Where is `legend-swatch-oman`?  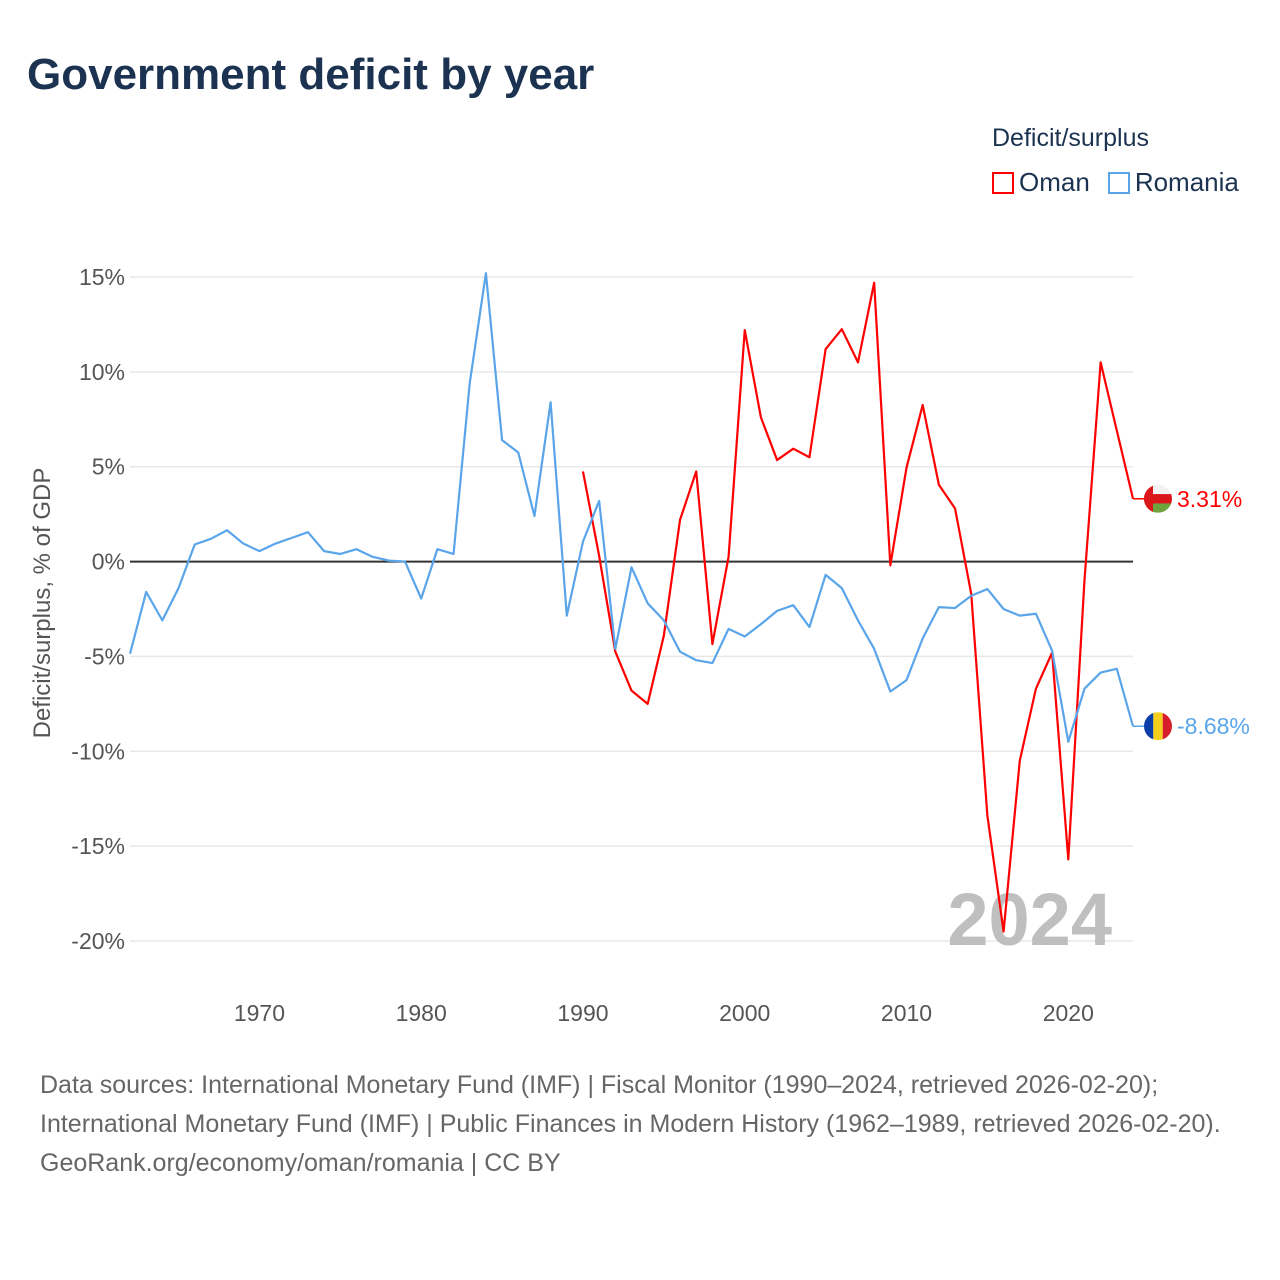 legend-swatch-oman is located at coordinates (1003, 182).